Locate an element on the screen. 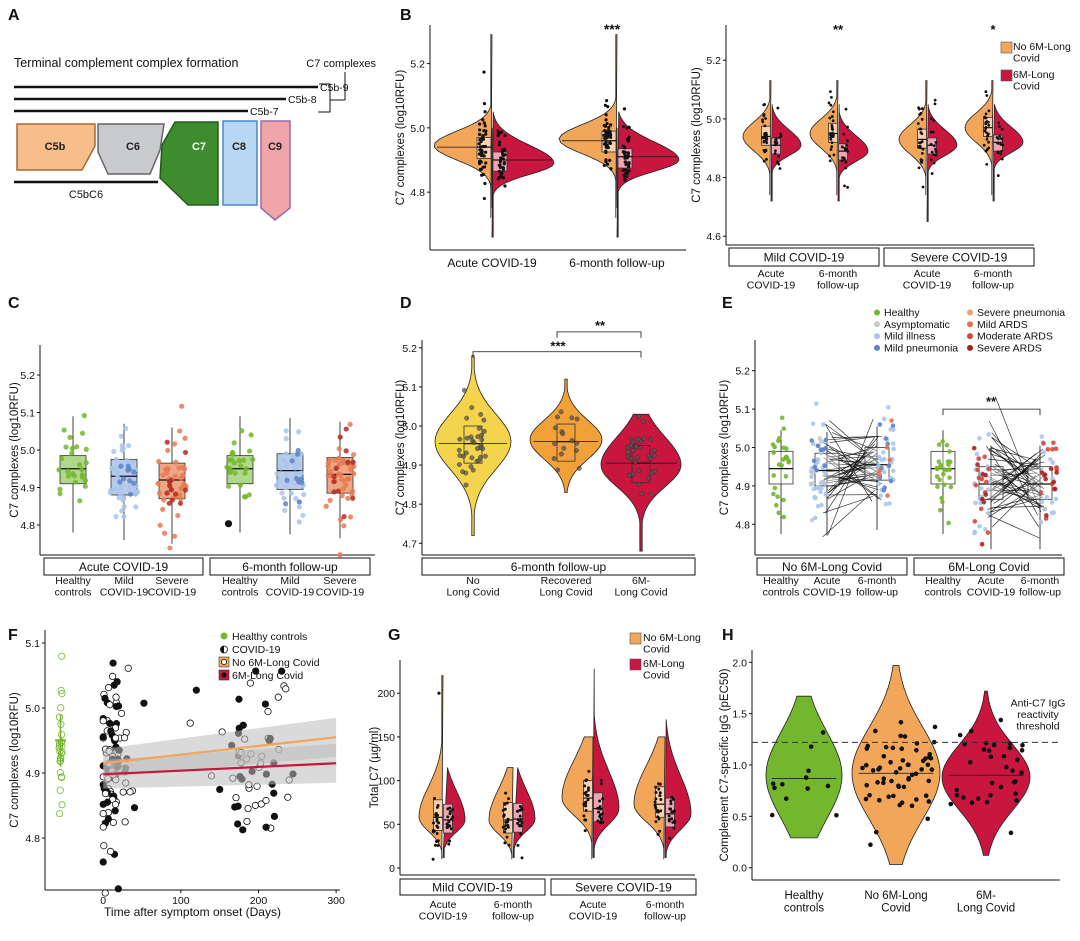  y-tick-label-line: 4.9 is located at coordinates (32, 774).